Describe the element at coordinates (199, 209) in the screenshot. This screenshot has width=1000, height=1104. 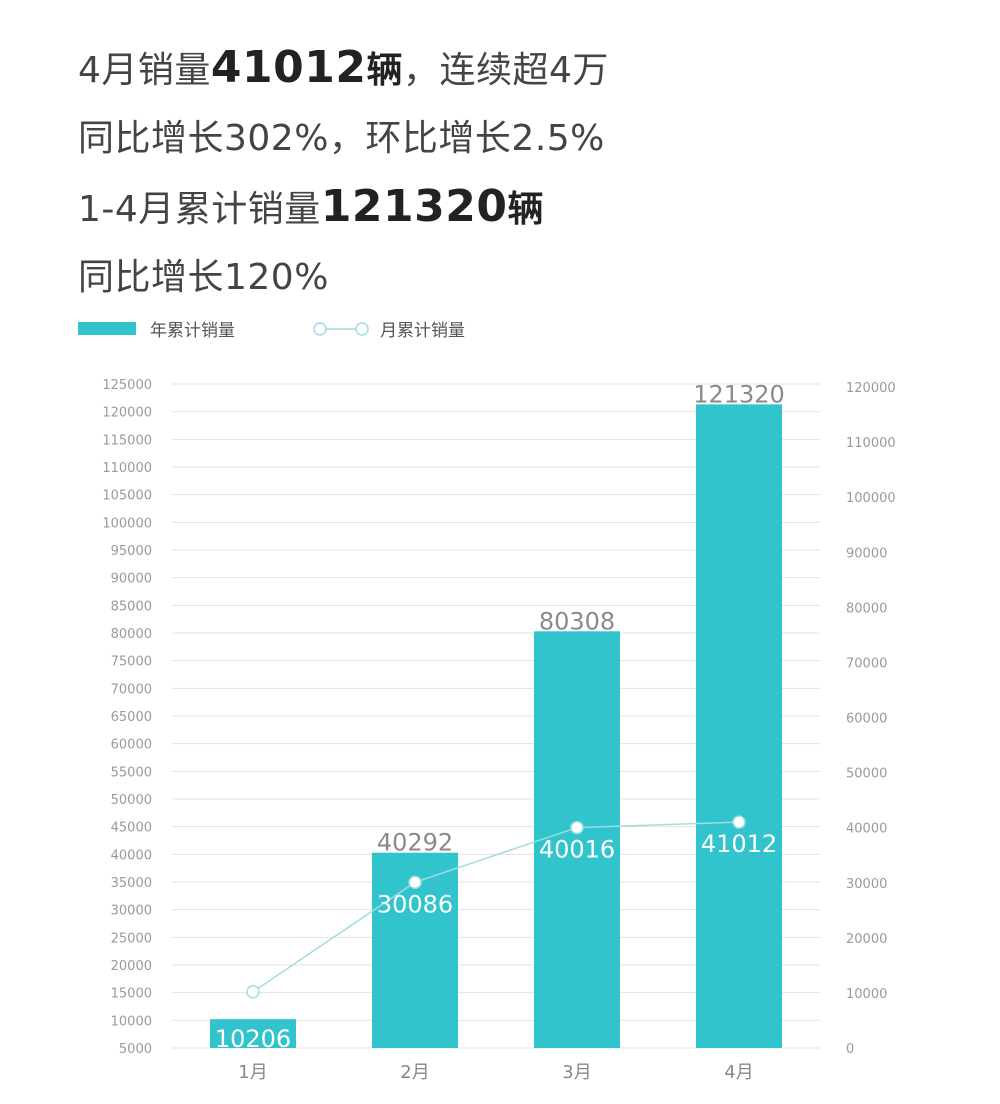
I see `headline-text: 1-4月累计销量` at that location.